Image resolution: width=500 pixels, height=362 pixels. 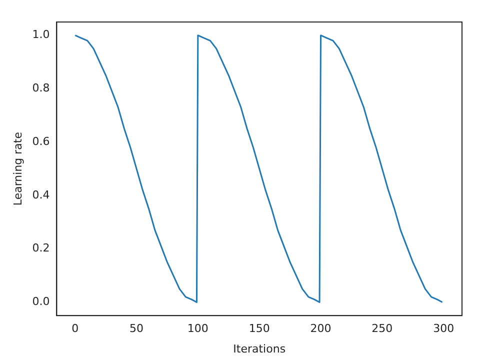 What do you see at coordinates (41, 248) in the screenshot?
I see `y-tick-label: 0.2` at bounding box center [41, 248].